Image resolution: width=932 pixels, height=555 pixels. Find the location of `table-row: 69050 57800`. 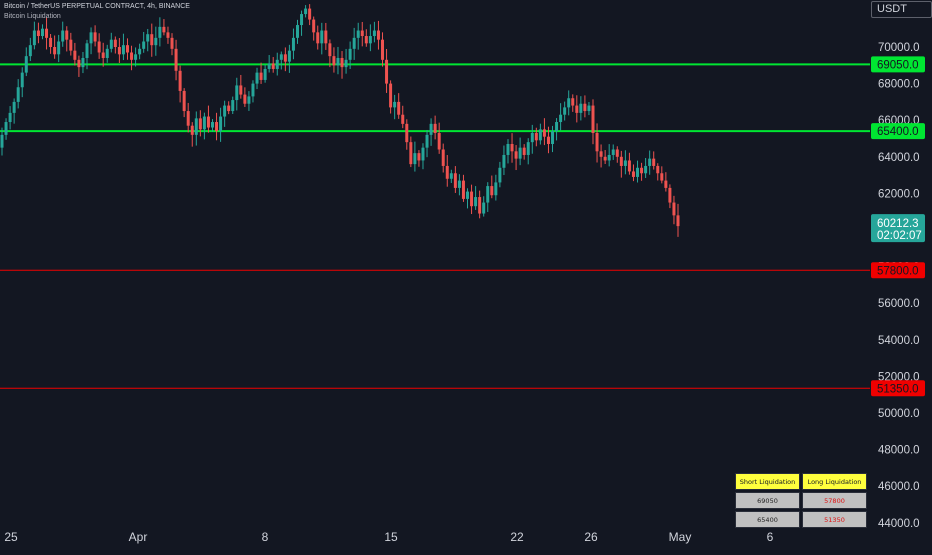

table-row: 69050 57800 is located at coordinates (801, 500).